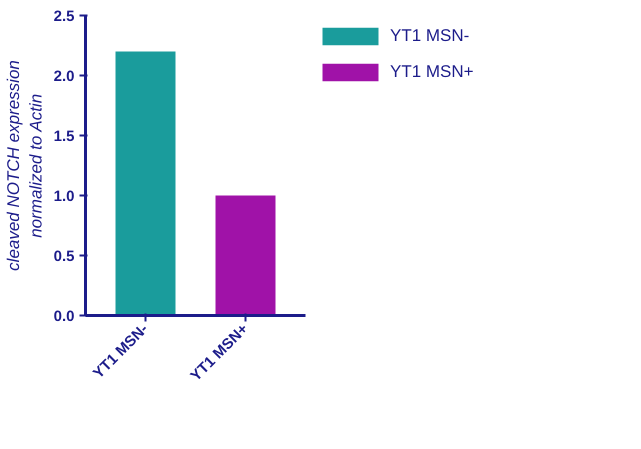 This screenshot has height=449, width=641. Describe the element at coordinates (430, 36) in the screenshot. I see `legend-label: YT1 MSN-` at that location.